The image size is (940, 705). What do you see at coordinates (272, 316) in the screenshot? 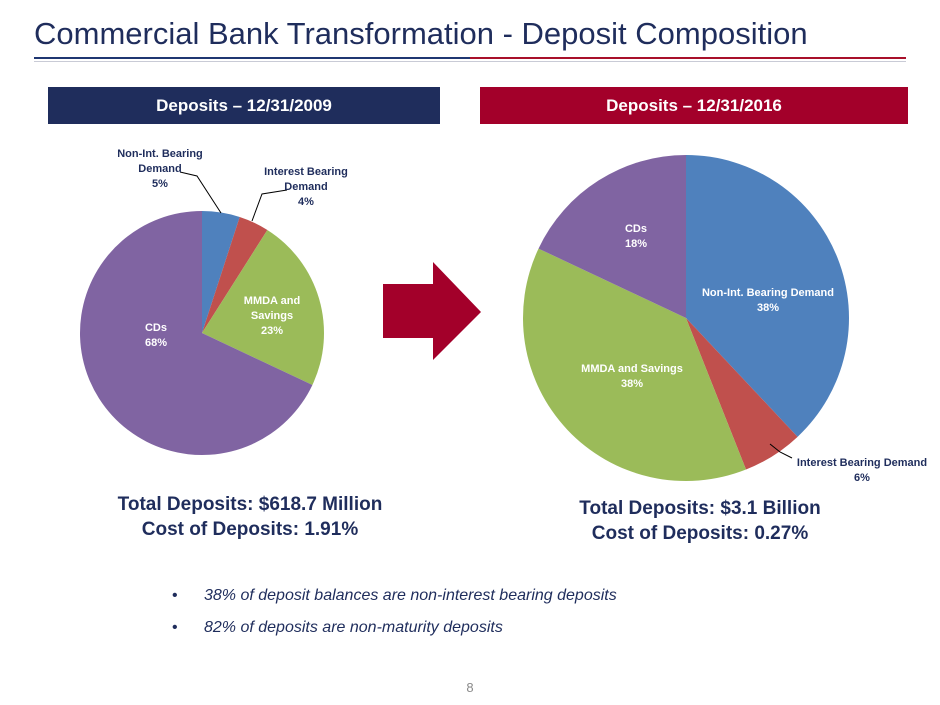
I see `slice-data-label: MMDA and Savings 23%` at bounding box center [272, 316].